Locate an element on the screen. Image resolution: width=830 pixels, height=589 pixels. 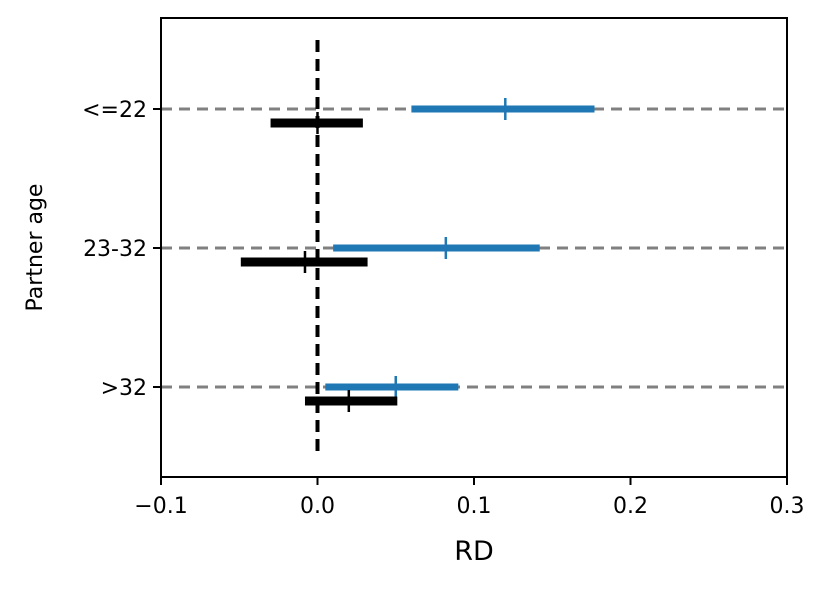
y-tick-label-0: <=22 is located at coordinates (114, 110).